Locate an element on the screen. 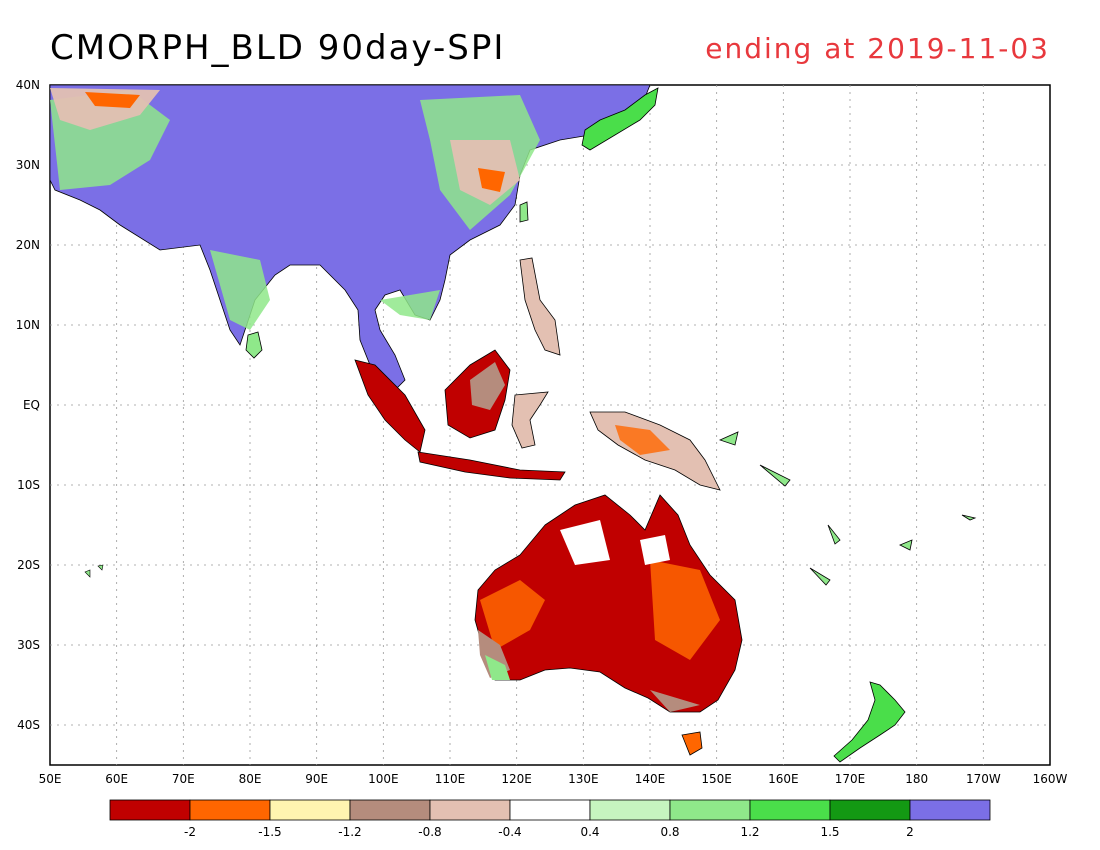 This screenshot has height=850, width=1100. lat-label: 20N is located at coordinates (28, 245).